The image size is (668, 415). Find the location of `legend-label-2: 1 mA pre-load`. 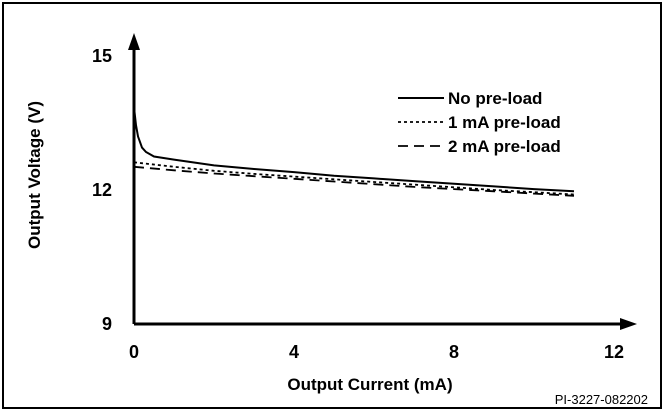

legend-label-2: 1 mA pre-load is located at coordinates (504, 122).